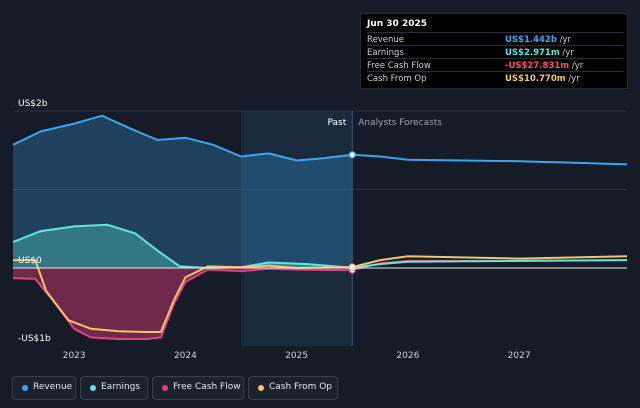 The image size is (640, 408). Describe the element at coordinates (301, 387) in the screenshot. I see `legend-label: Cash From Op` at that location.